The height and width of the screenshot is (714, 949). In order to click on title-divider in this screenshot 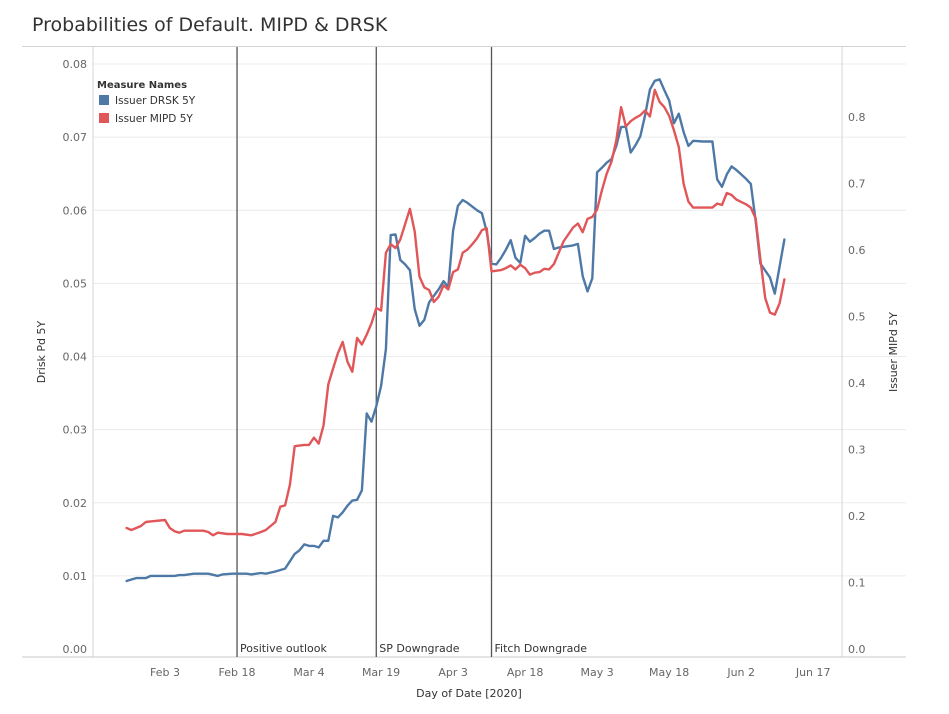, I will do `click(464, 46)`.